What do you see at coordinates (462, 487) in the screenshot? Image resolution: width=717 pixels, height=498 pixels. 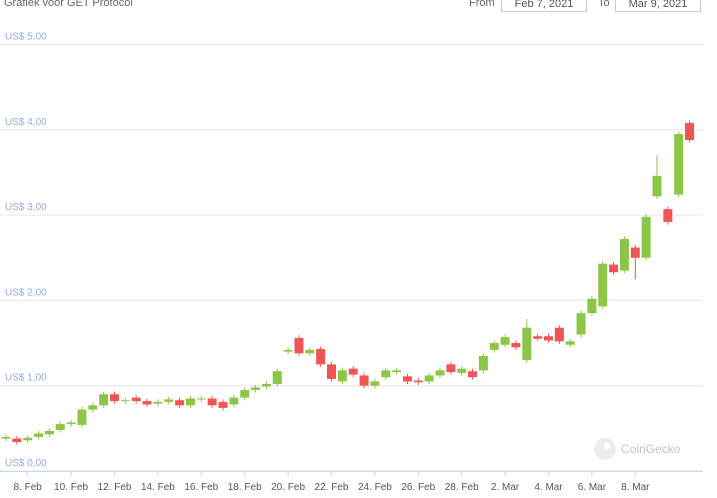 I see `x-tick-label: 28. Feb` at bounding box center [462, 487].